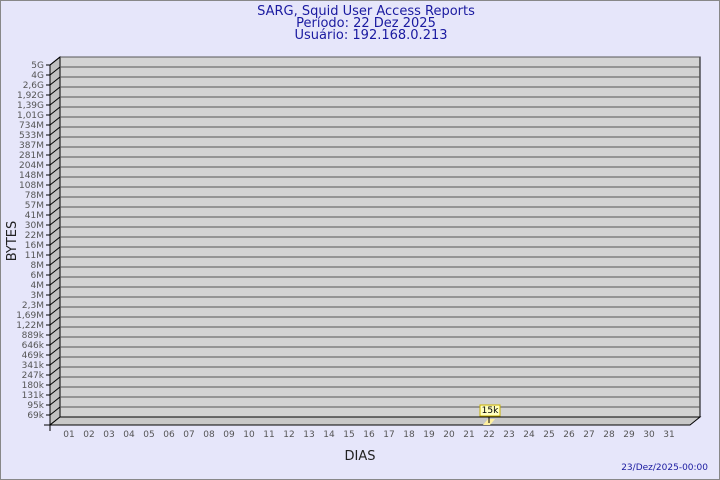 This screenshot has width=720, height=480. Describe the element at coordinates (468, 435) in the screenshot. I see `x-tick-label: 21` at that location.